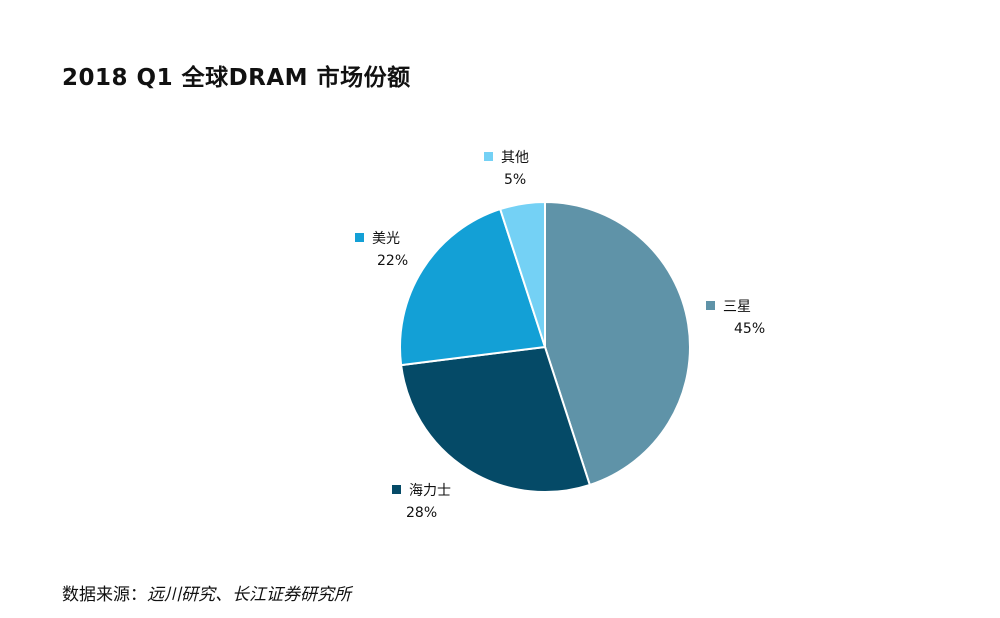  What do you see at coordinates (515, 180) in the screenshot?
I see `legend-pct-other: 5%` at bounding box center [515, 180].